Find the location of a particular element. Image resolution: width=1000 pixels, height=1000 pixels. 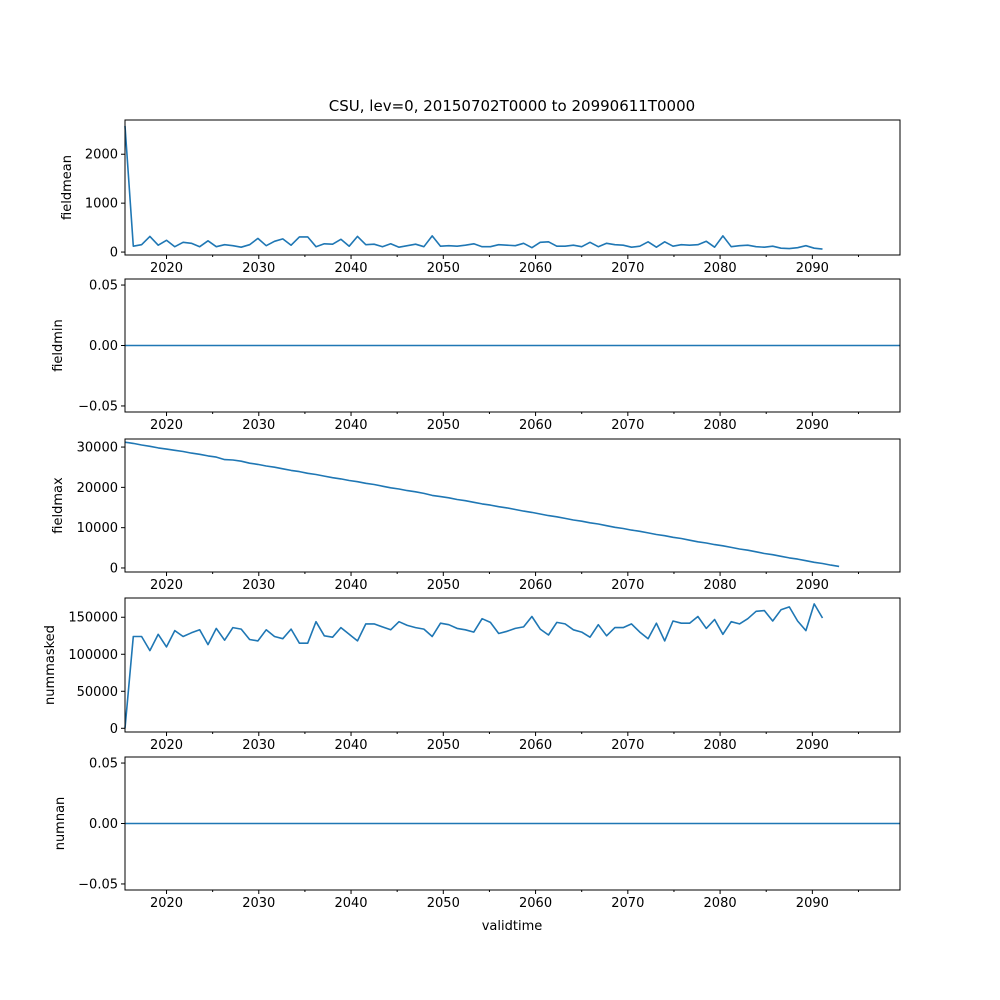

x-axis-label: validtime is located at coordinates (512, 926).